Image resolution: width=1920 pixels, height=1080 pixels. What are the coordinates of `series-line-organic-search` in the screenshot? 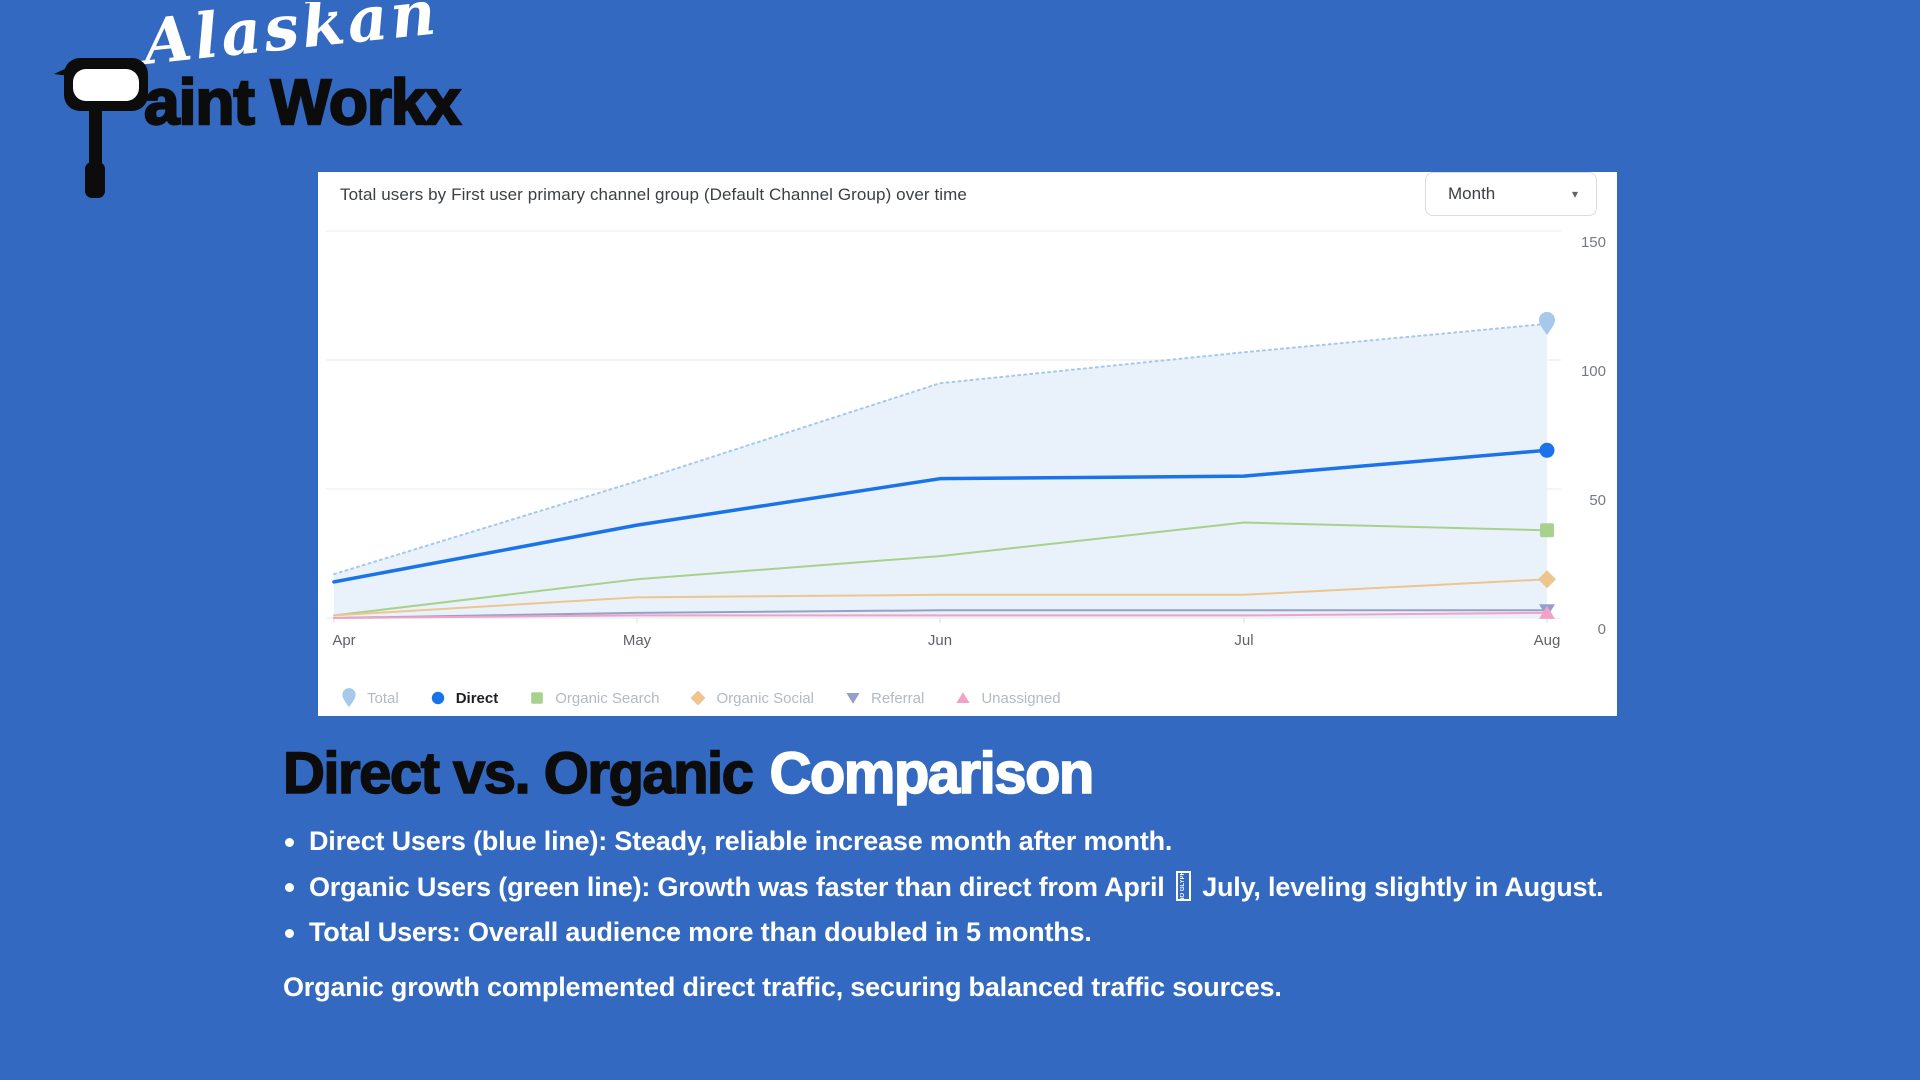 It's located at (940, 569).